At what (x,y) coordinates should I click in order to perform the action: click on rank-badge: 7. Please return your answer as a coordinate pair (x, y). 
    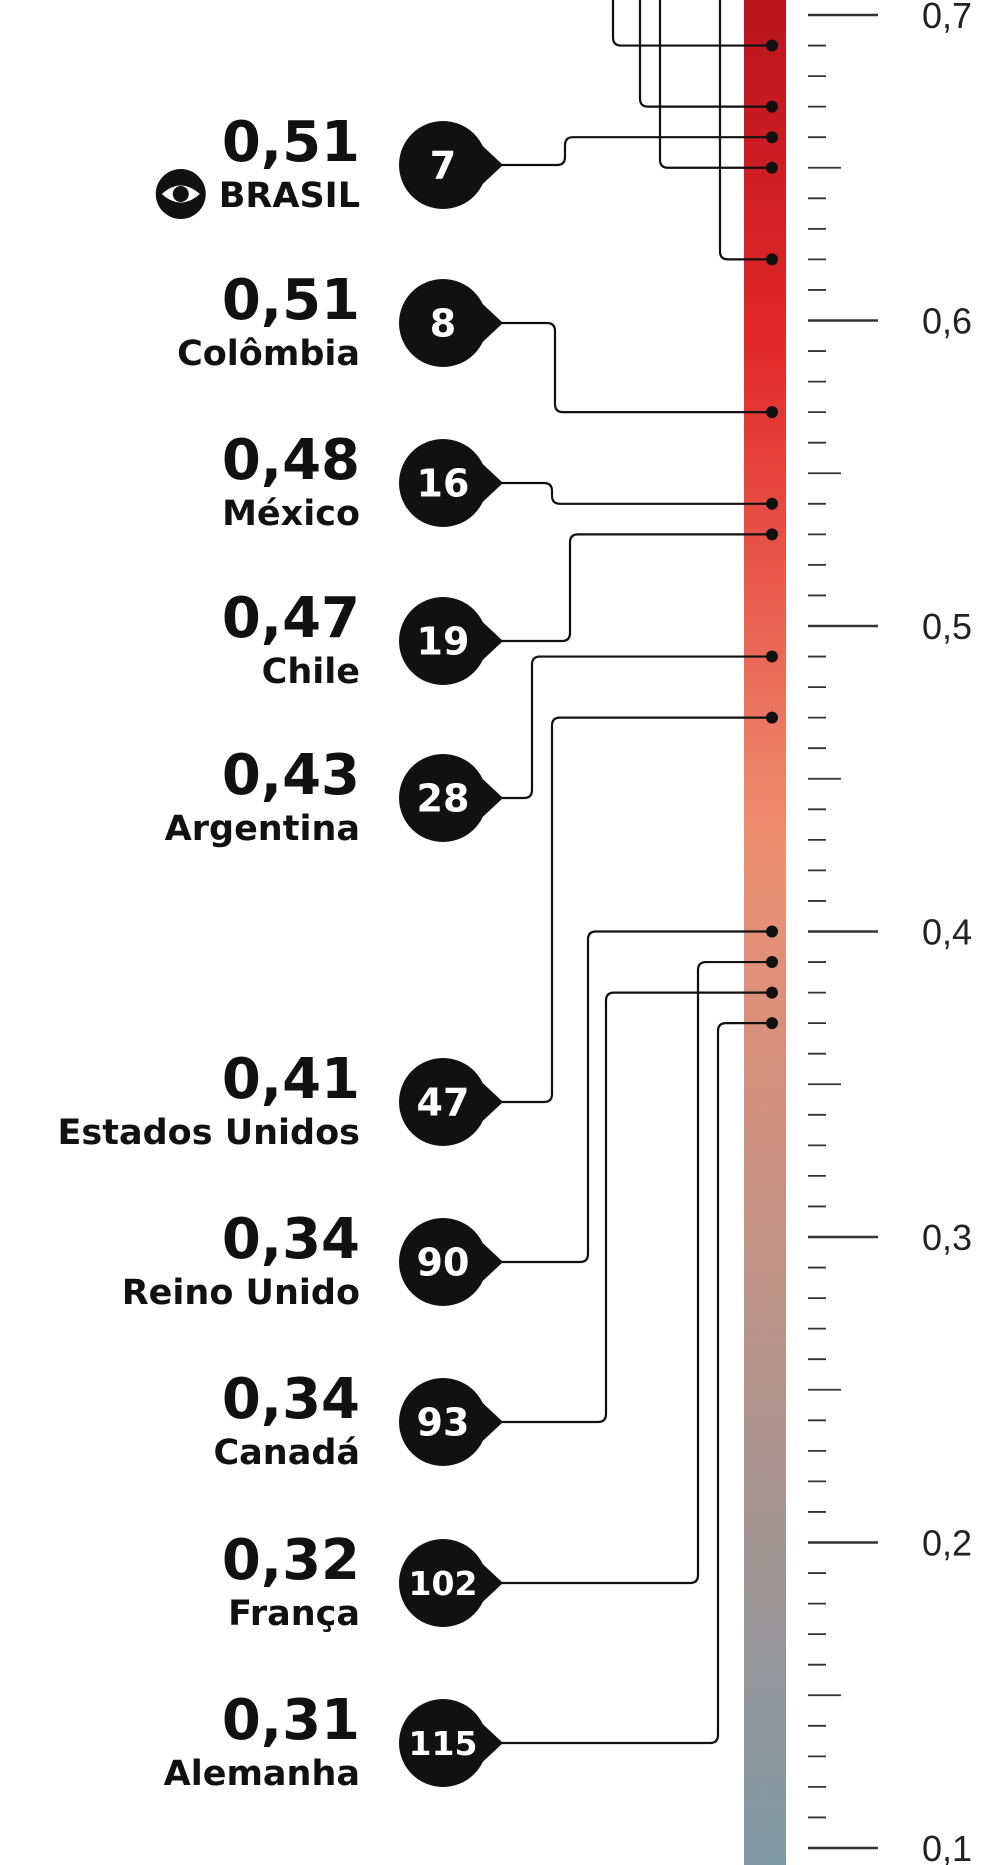
    Looking at the image, I should click on (451, 165).